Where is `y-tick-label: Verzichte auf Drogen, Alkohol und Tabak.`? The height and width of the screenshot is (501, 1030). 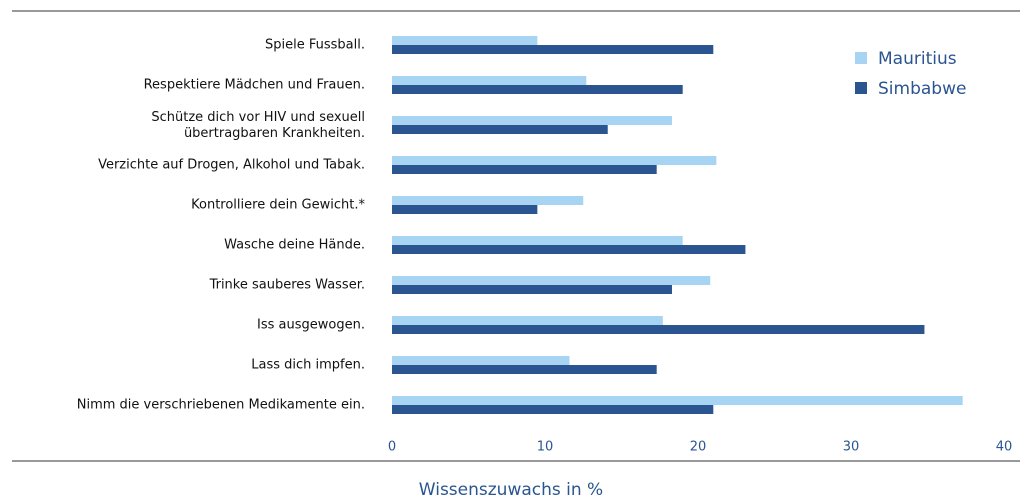
y-tick-label: Verzichte auf Drogen, Alkohol und Tabak. is located at coordinates (231, 165).